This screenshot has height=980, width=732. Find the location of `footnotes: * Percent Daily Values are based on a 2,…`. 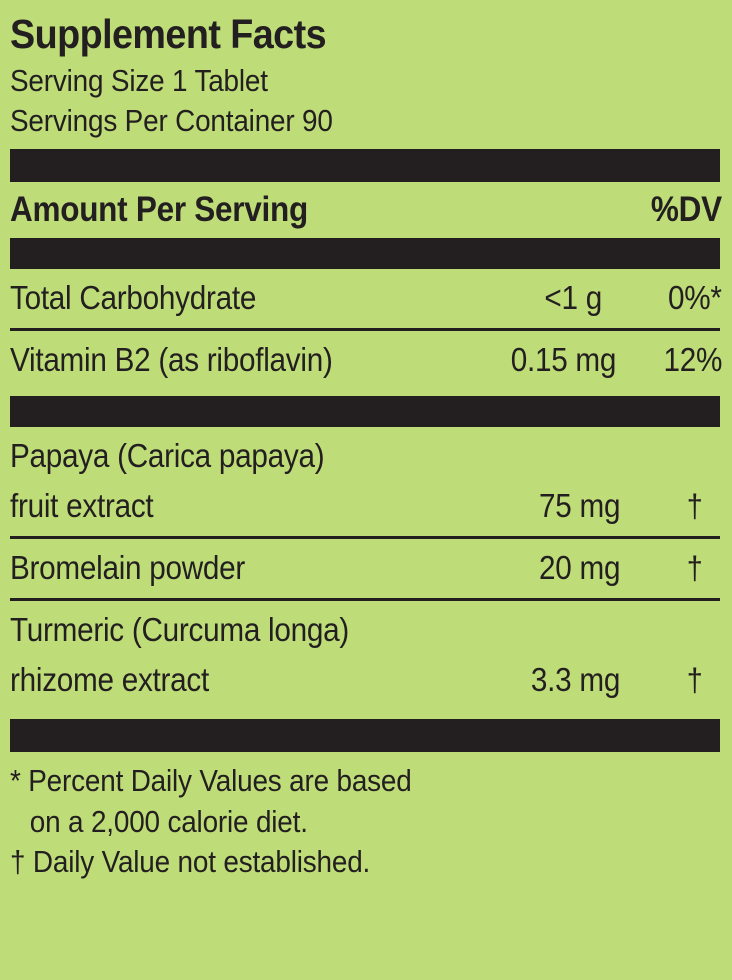

footnotes: * Percent Daily Values are based on a 2,… is located at coordinates (365, 817).